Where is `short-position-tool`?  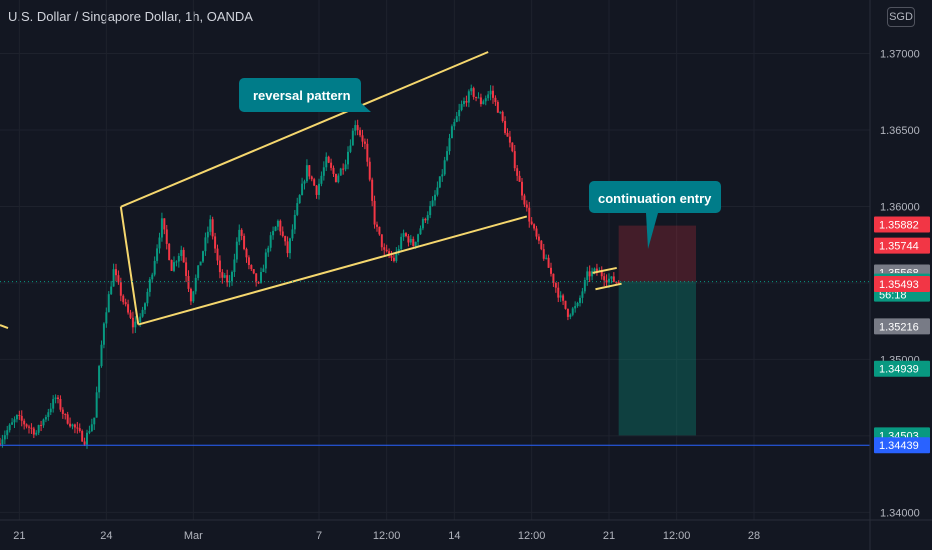 short-position-tool is located at coordinates (657, 330).